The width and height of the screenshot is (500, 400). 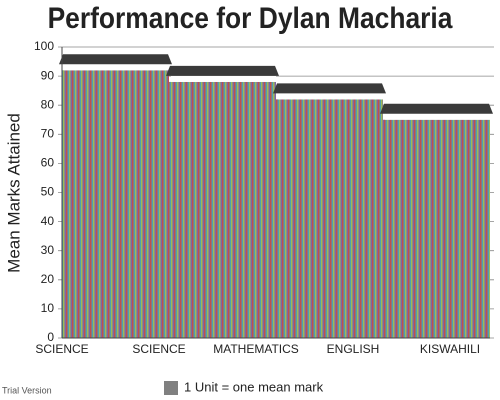 I want to click on y-axis-title: Mean Marks Attained, so click(x=13, y=193).